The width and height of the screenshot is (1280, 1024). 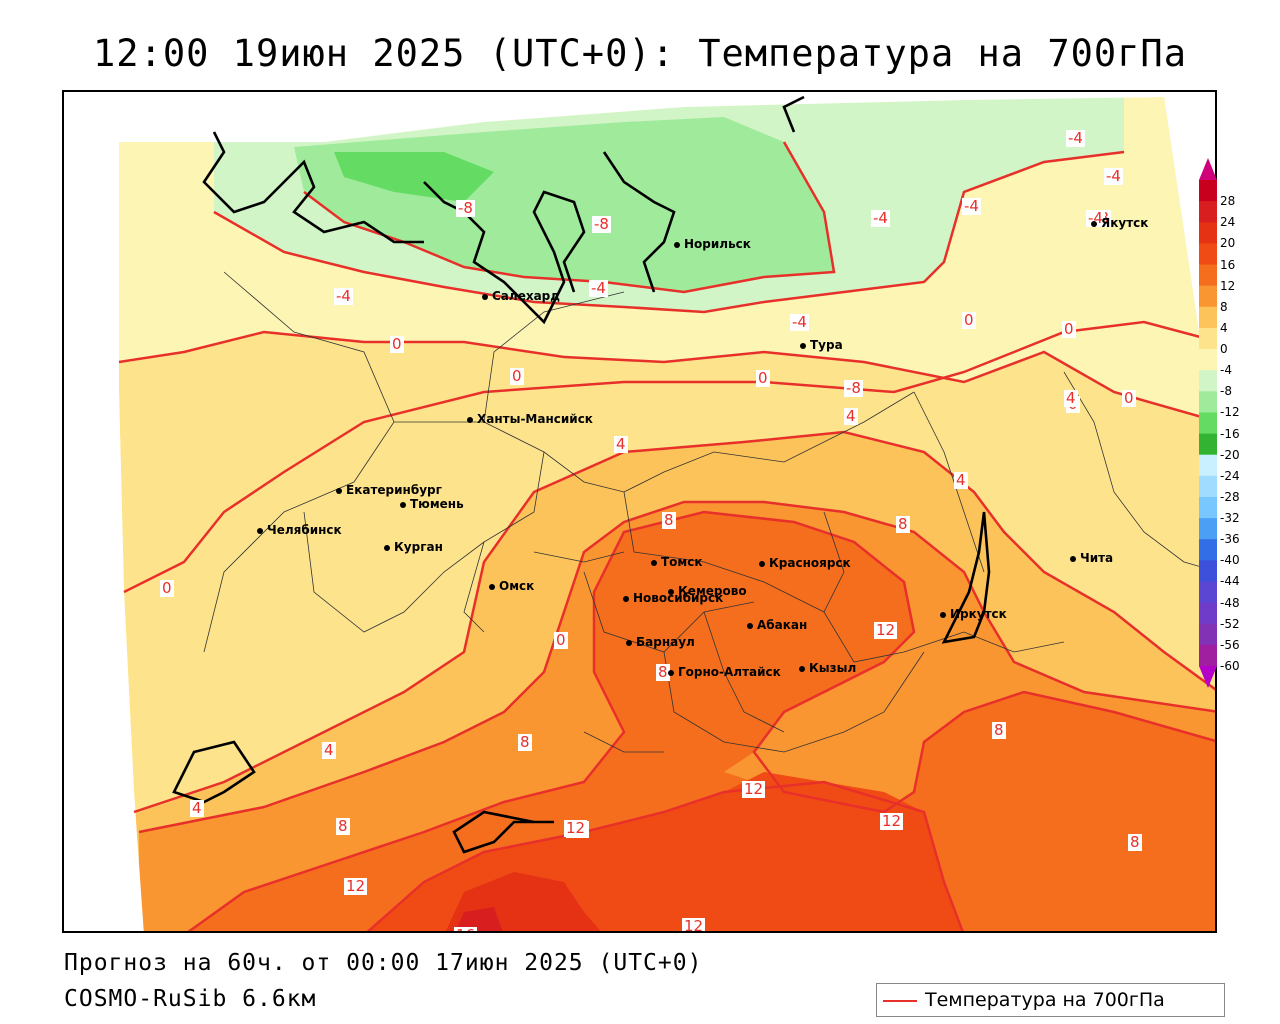 I want to click on colorbar-tick-label: -56, so click(x=1230, y=644).